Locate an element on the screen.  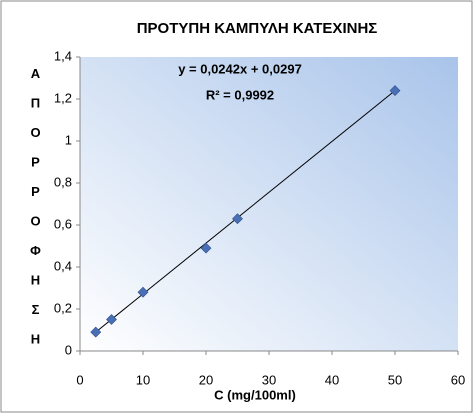
r-squared: R² = 0,9992 is located at coordinates (240, 94).